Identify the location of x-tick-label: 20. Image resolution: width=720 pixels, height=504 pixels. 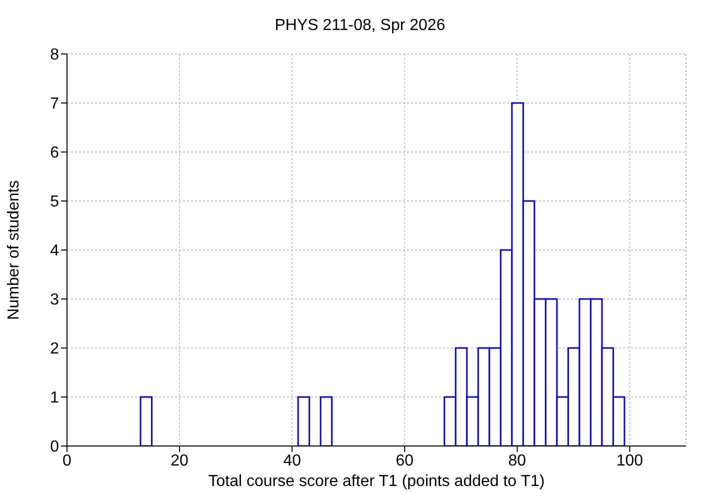
(179, 461).